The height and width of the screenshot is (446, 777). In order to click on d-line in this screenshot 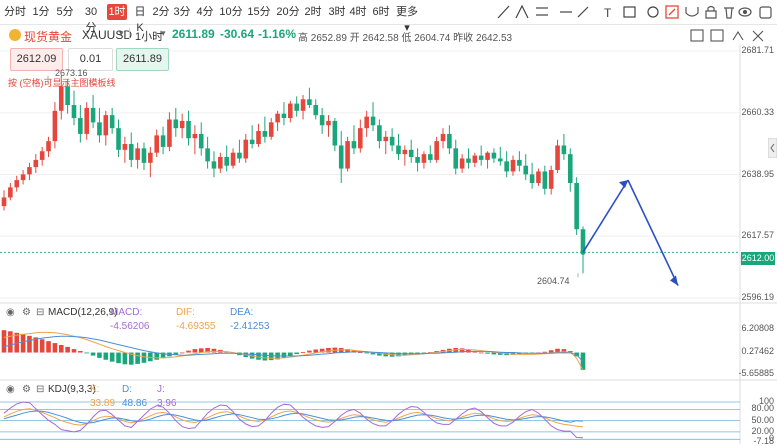, I will do `click(293, 417)`.